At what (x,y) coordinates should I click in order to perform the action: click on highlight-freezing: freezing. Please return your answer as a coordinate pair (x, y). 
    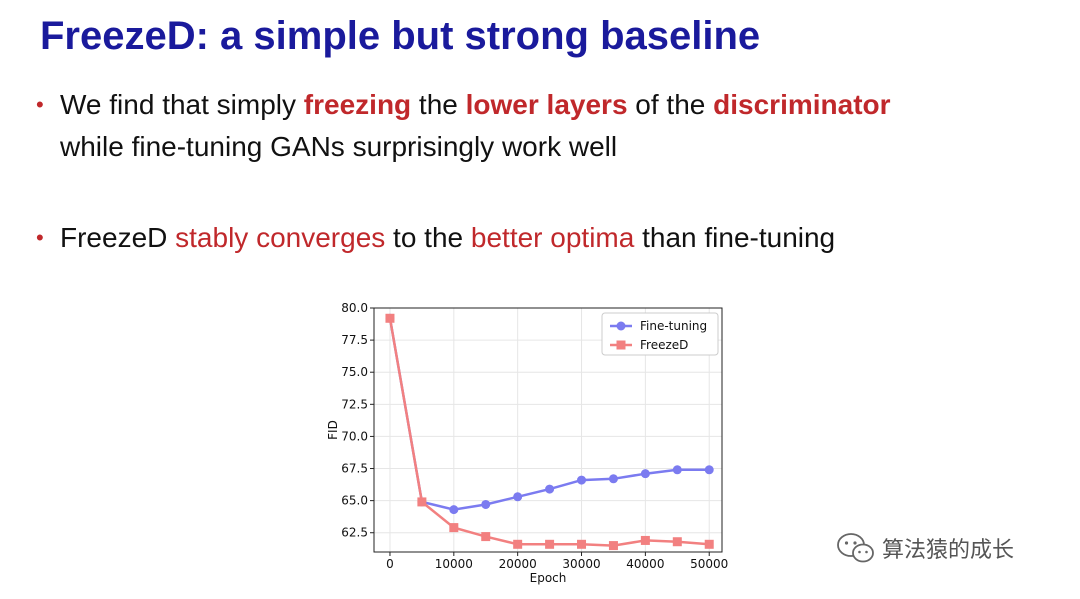
    Looking at the image, I should click on (357, 104).